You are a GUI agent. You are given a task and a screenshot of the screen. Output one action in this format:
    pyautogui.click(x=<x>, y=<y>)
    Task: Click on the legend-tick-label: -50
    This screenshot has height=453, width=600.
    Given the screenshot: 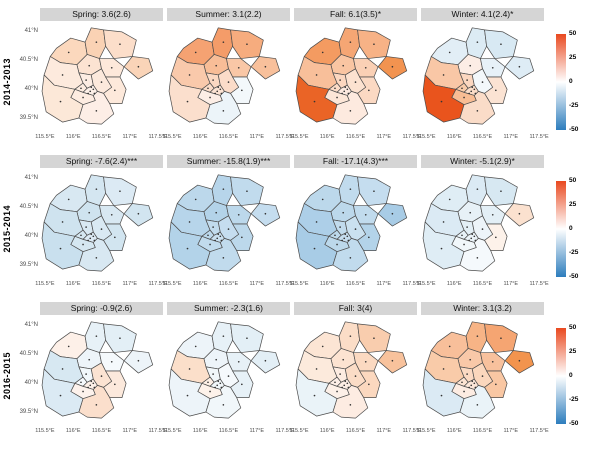 What is the action you would take?
    pyautogui.click(x=574, y=276)
    